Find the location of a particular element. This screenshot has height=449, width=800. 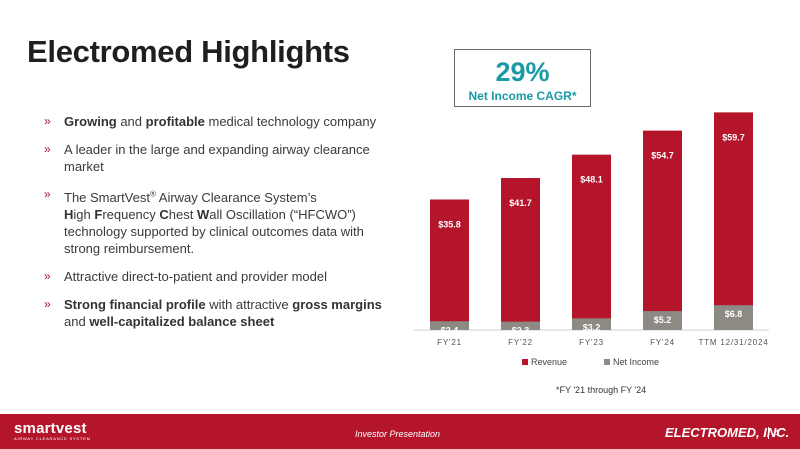

footer-divider is located at coordinates (768, 433).